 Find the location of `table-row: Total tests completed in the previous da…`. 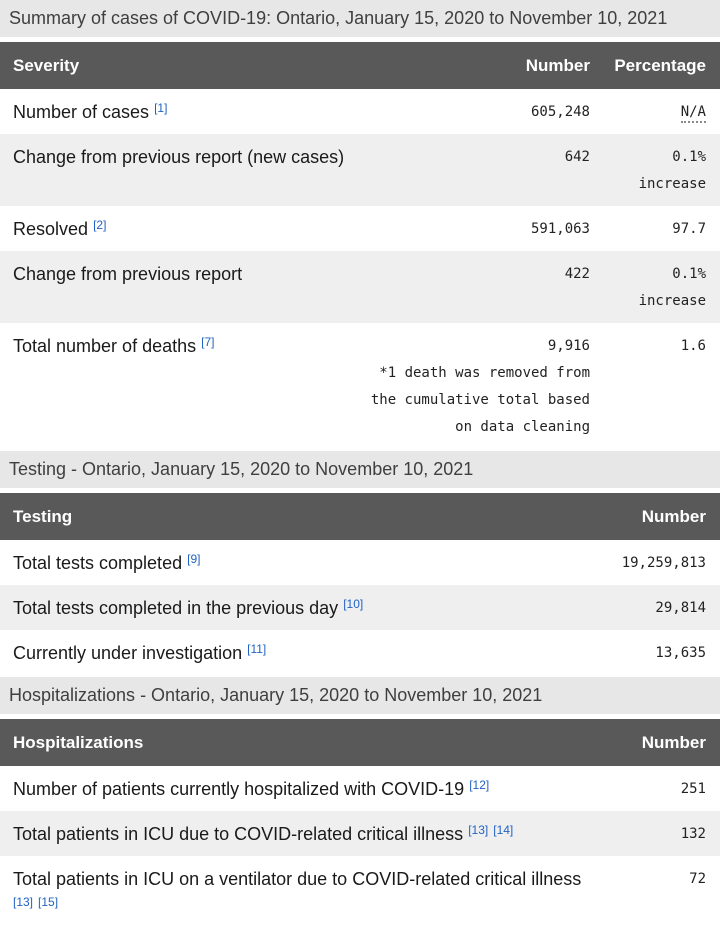

table-row: Total tests completed in the previous da… is located at coordinates (360, 607).